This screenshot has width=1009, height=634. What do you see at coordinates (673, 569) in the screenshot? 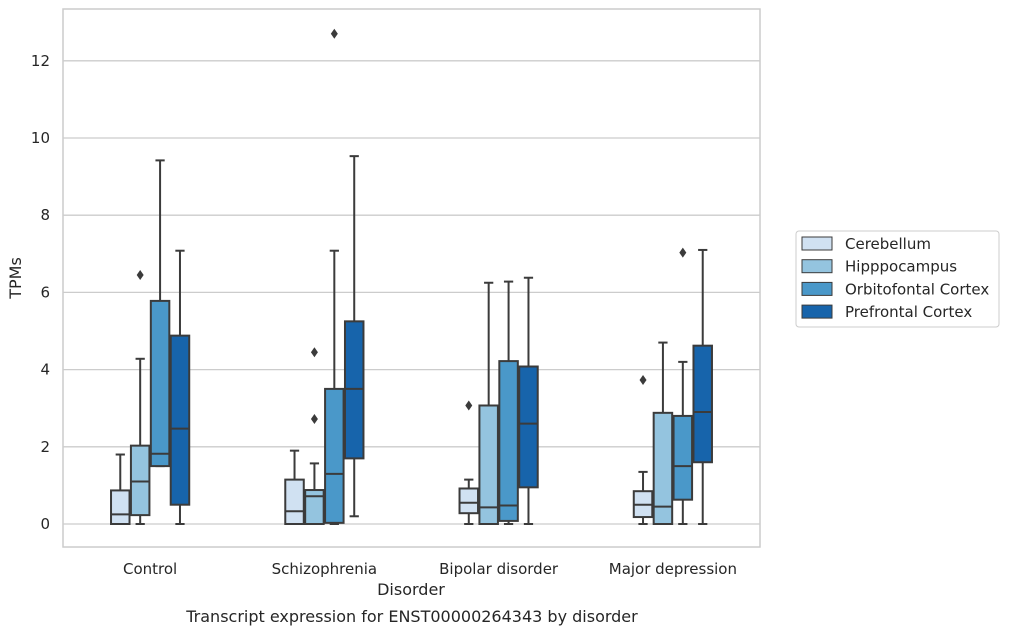
I see `x-tick-label: Major depression` at bounding box center [673, 569].